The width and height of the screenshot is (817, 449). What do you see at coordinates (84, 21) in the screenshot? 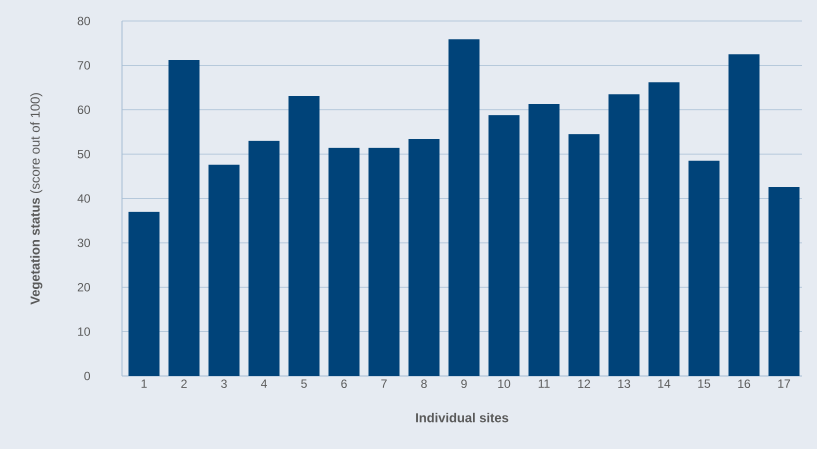
I see `y-tick-label: 80` at bounding box center [84, 21].